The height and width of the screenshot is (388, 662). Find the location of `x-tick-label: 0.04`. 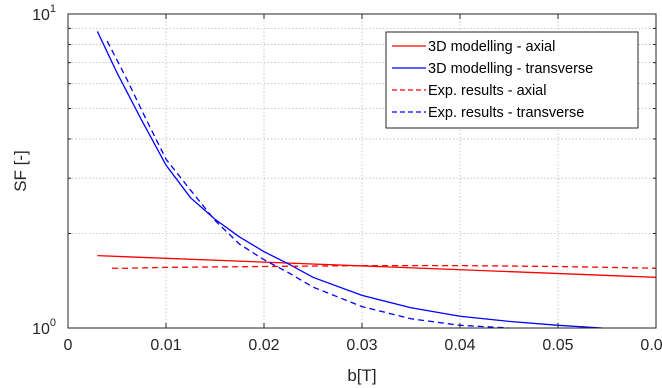

x-tick-label: 0.04 is located at coordinates (459, 345).